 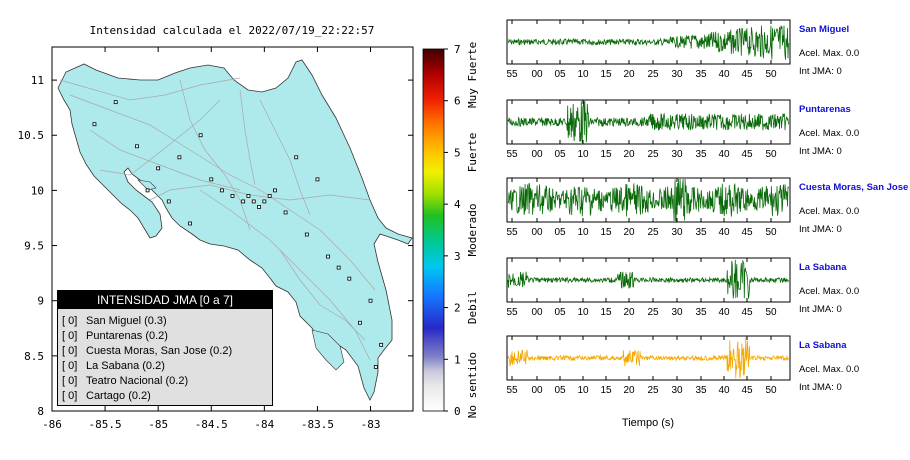 I want to click on colorbar-tick-label: 7, so click(x=457, y=49).